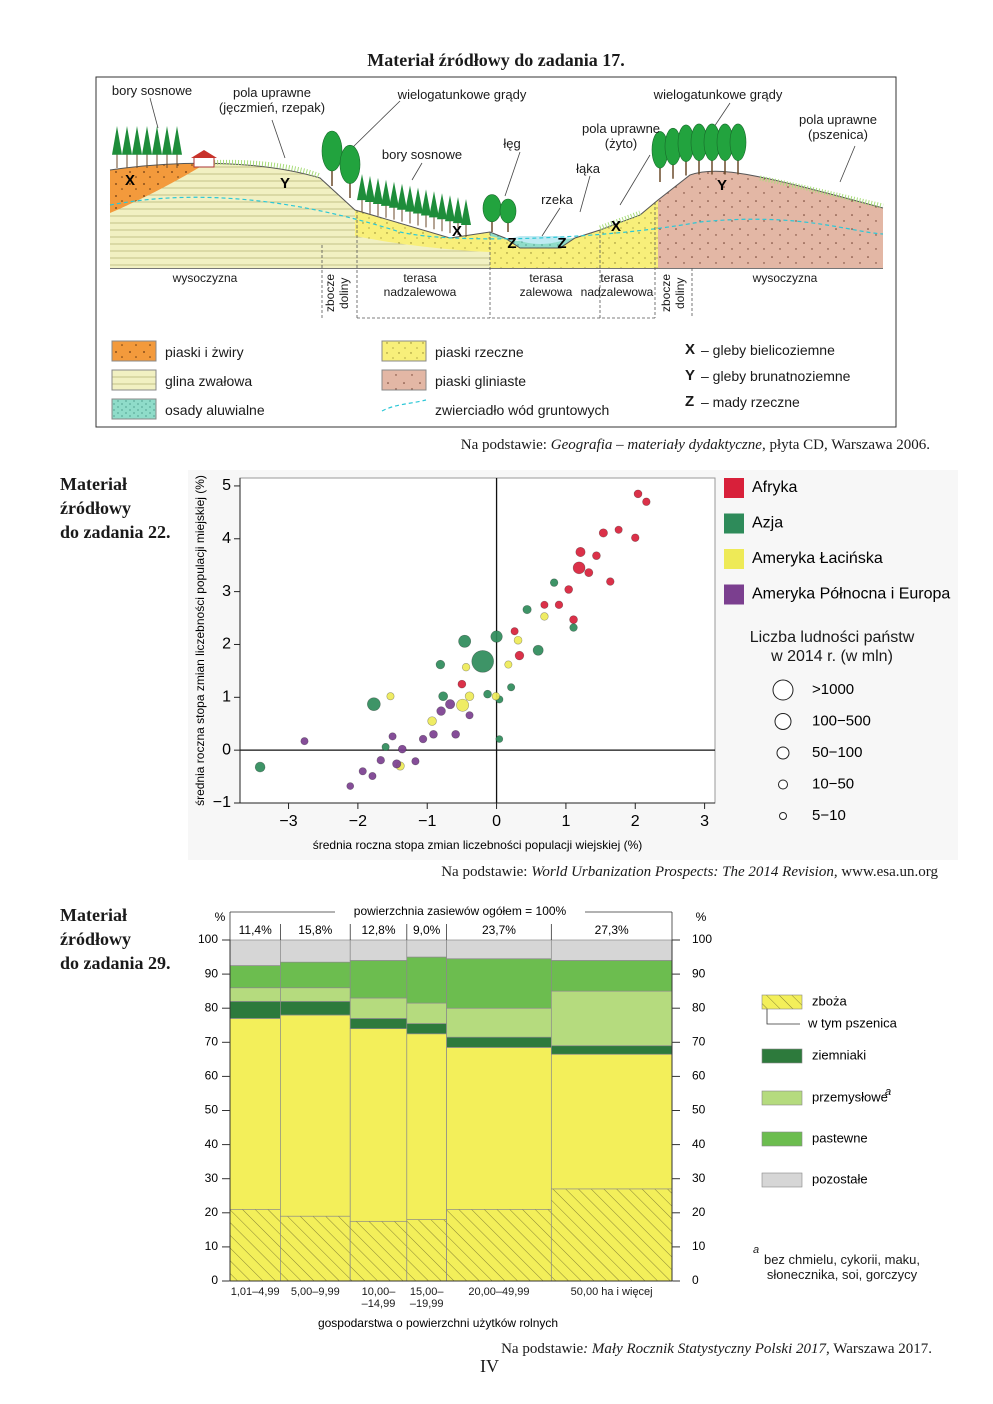  I want to click on x-tick-label: −1, so click(427, 821).